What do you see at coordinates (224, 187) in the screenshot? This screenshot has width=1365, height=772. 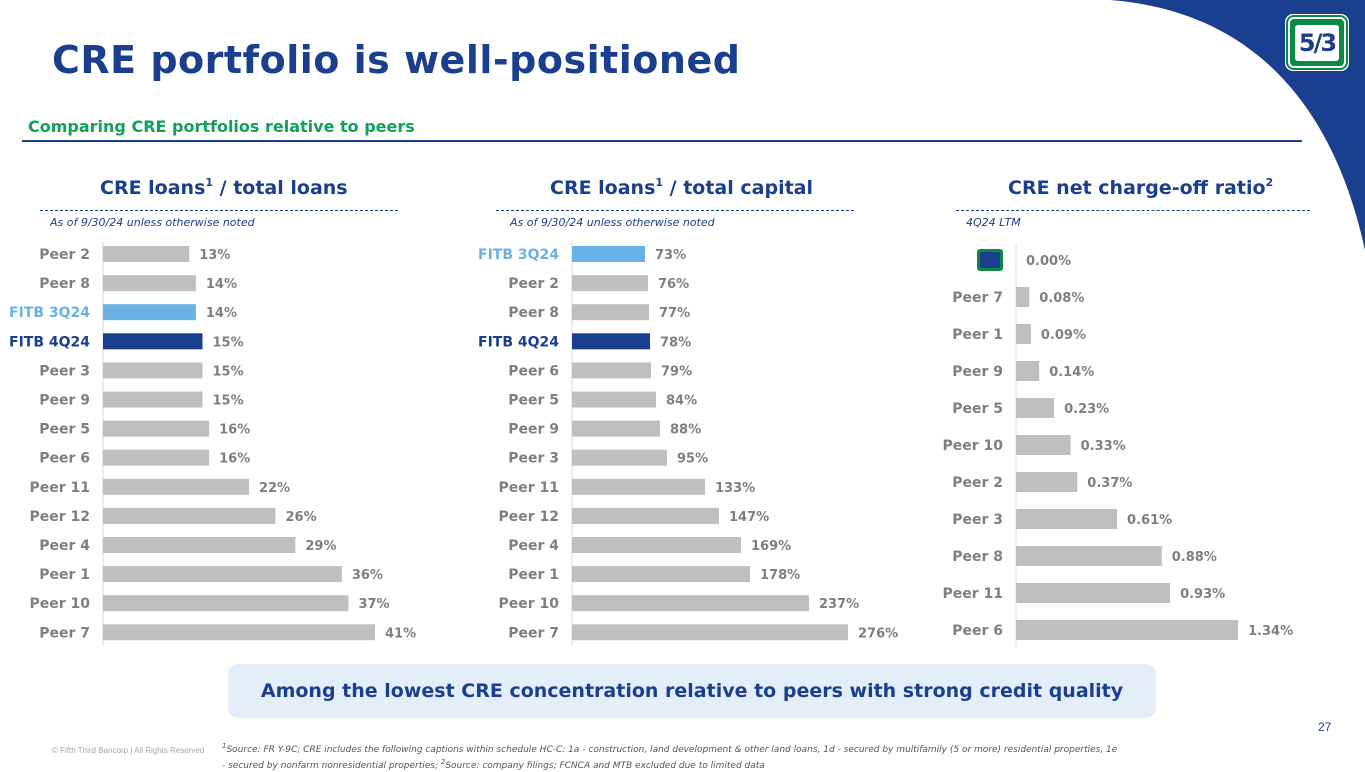 I see `panel-title-loans: CRE loans1 / total loans` at bounding box center [224, 187].